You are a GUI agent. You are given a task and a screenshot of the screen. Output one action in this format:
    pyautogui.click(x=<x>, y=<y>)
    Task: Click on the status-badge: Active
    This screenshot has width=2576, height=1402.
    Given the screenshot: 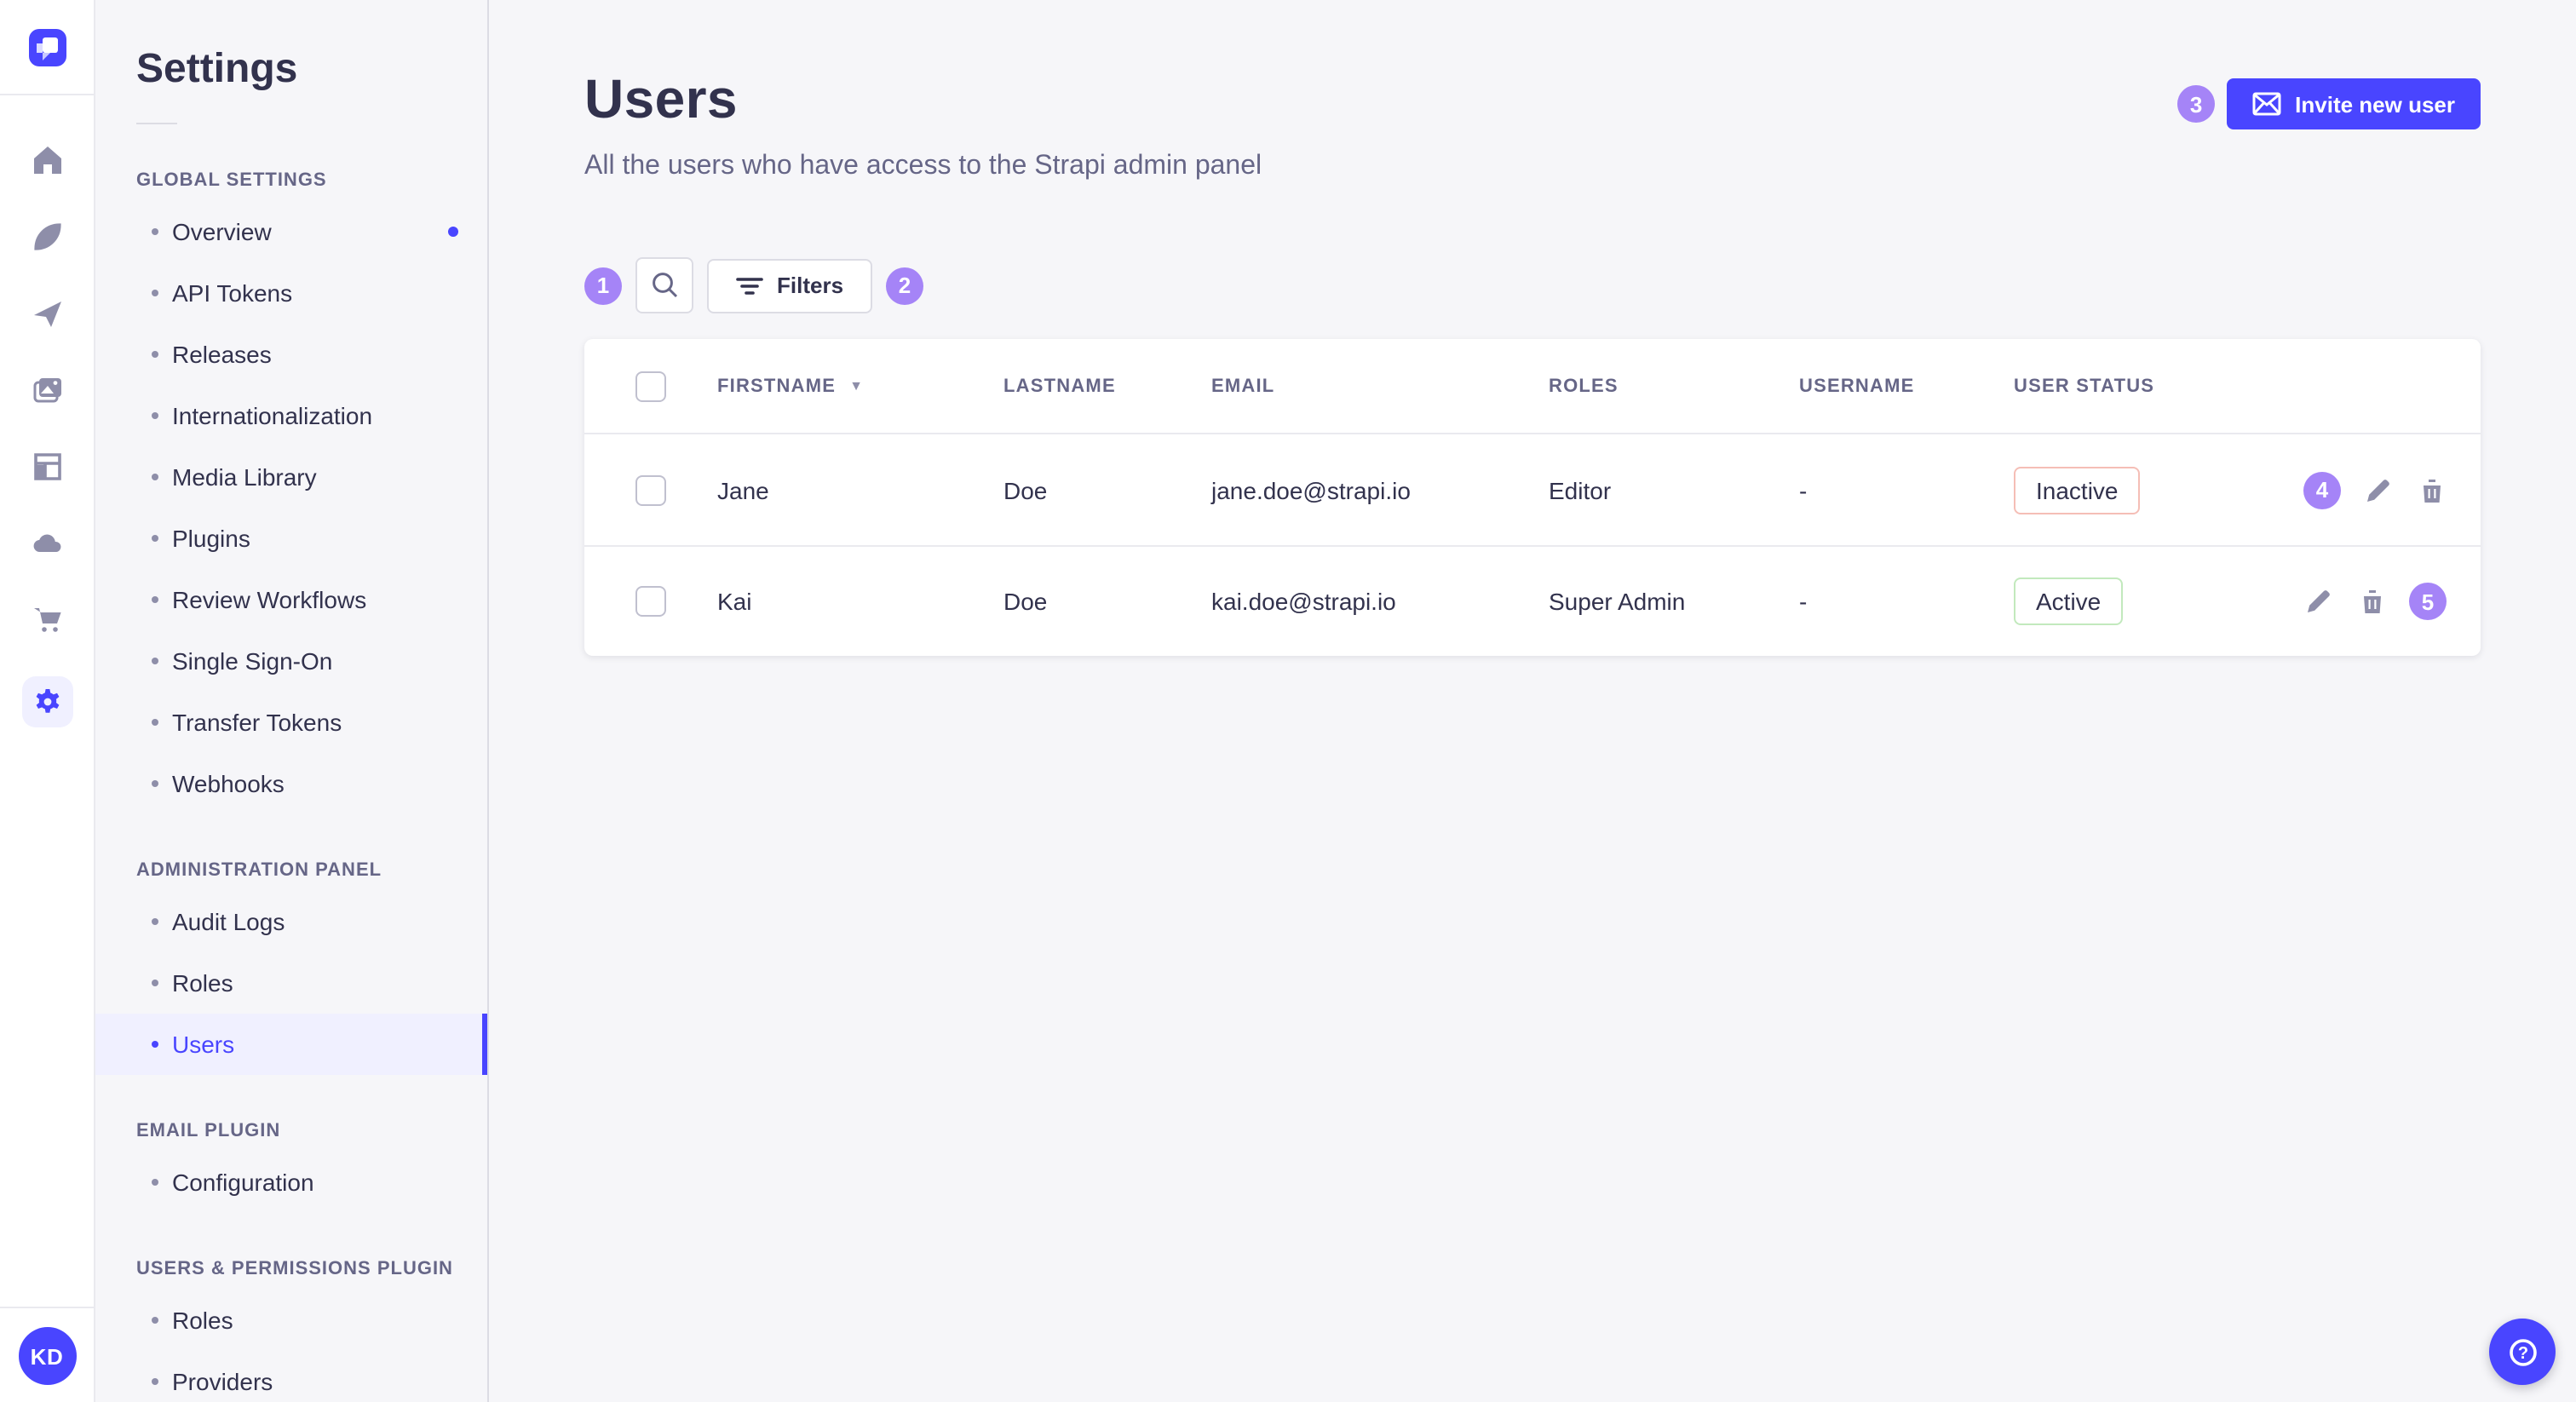 What is the action you would take?
    pyautogui.click(x=2069, y=601)
    